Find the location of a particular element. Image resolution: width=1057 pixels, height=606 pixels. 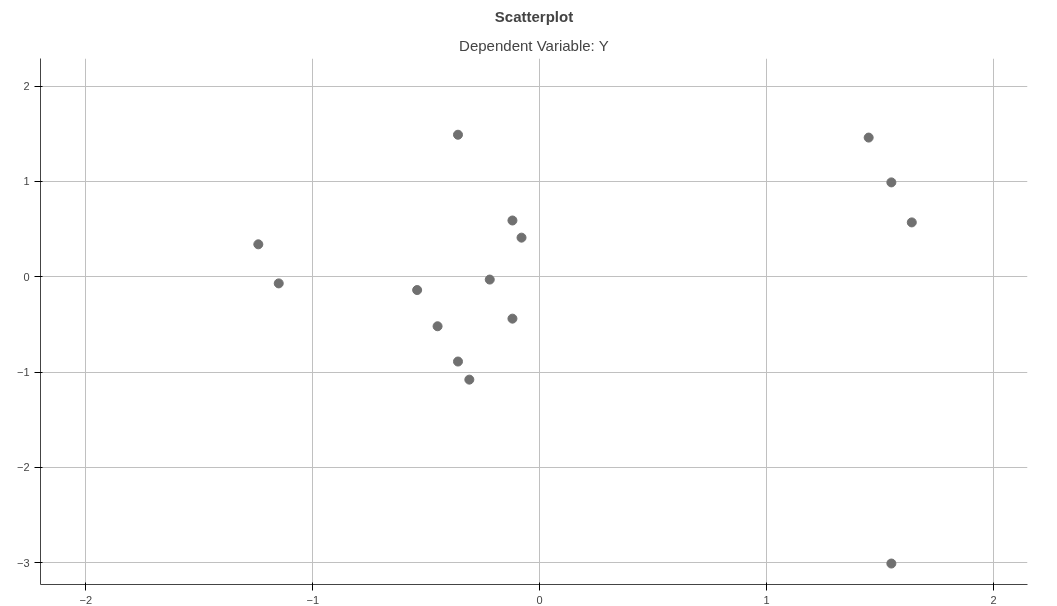

y-tick-label: −1 is located at coordinates (23, 372).